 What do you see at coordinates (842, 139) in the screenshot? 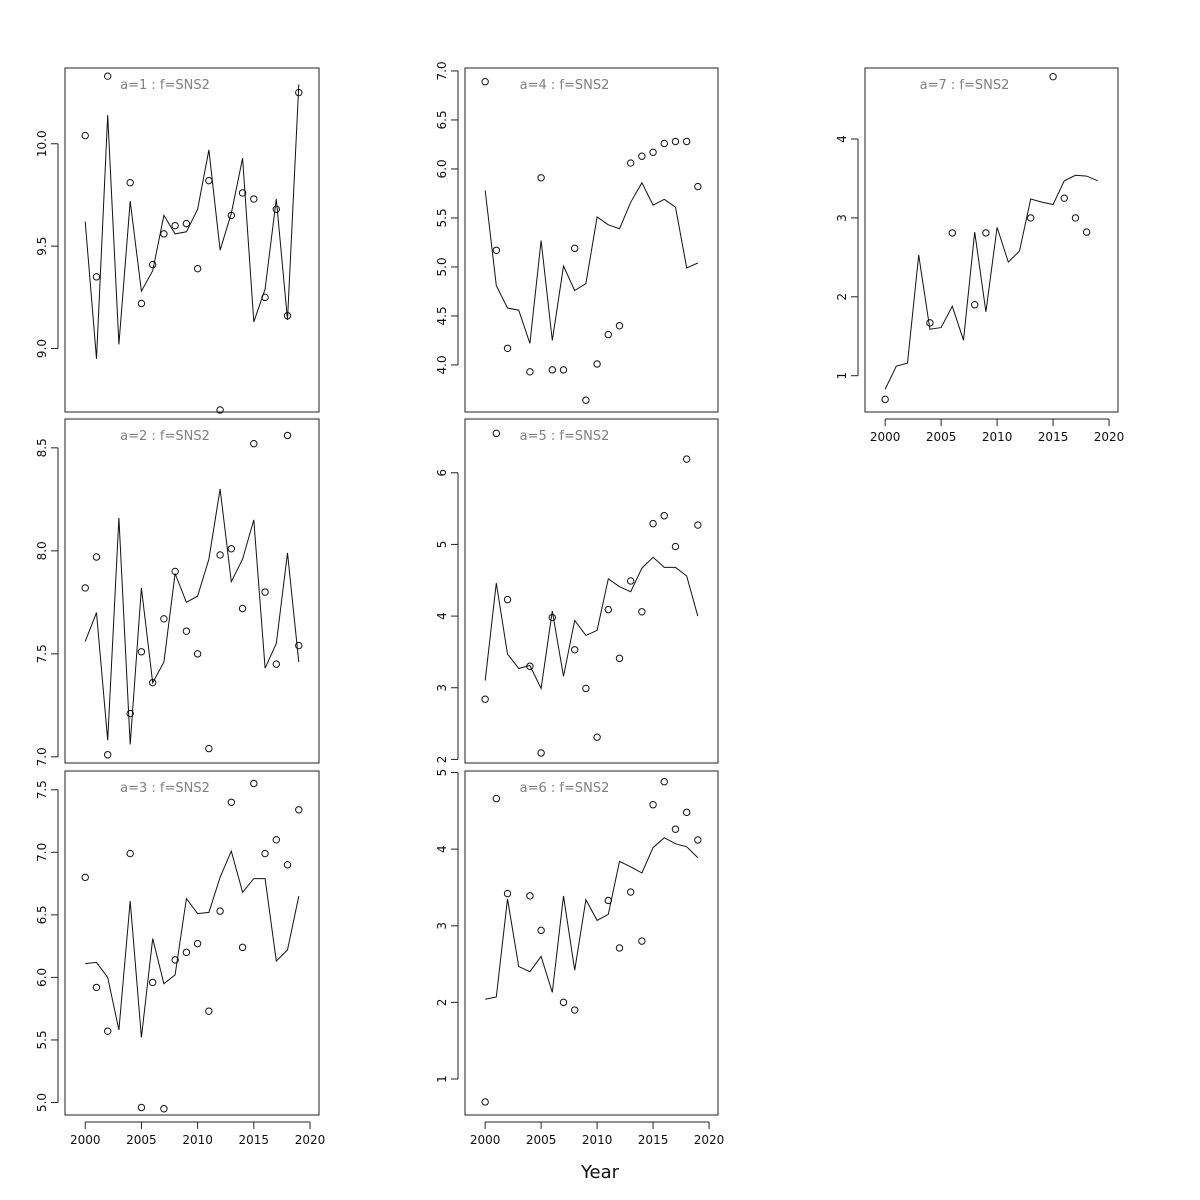
I see `y-tick-label: 4` at bounding box center [842, 139].